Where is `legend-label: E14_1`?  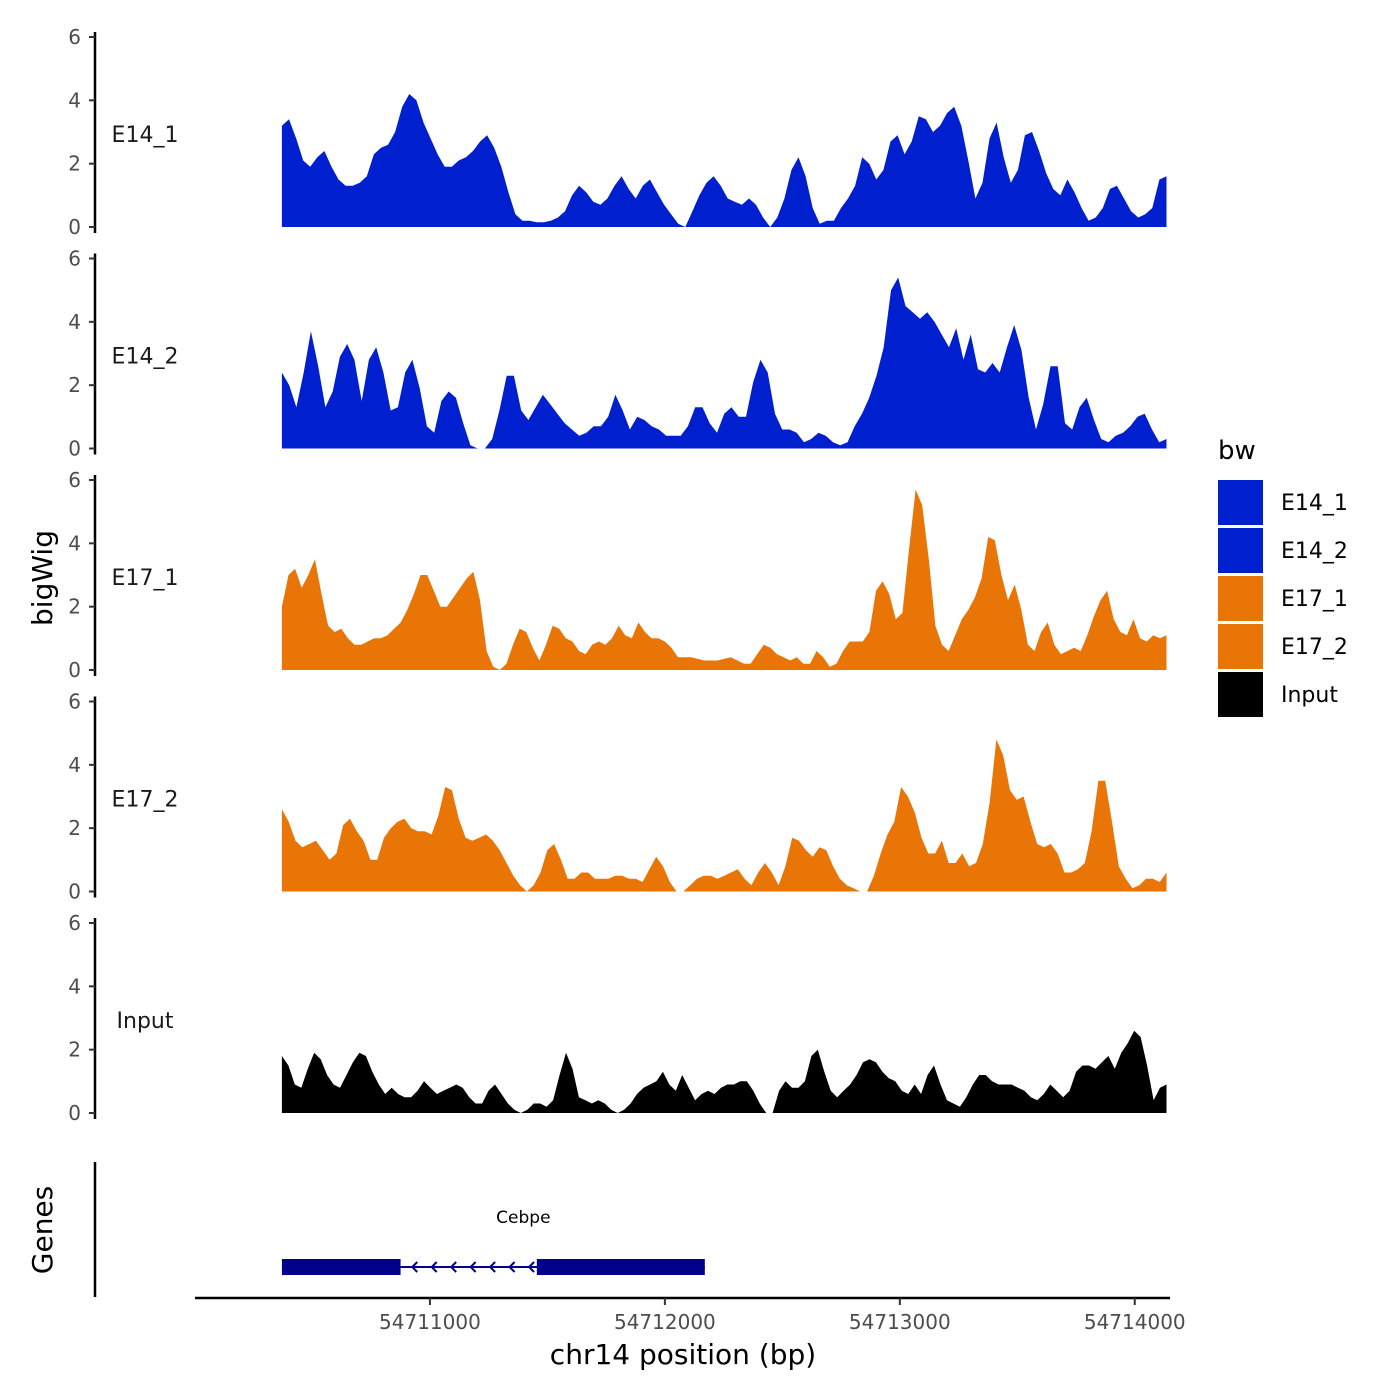
legend-label: E14_1 is located at coordinates (1314, 503).